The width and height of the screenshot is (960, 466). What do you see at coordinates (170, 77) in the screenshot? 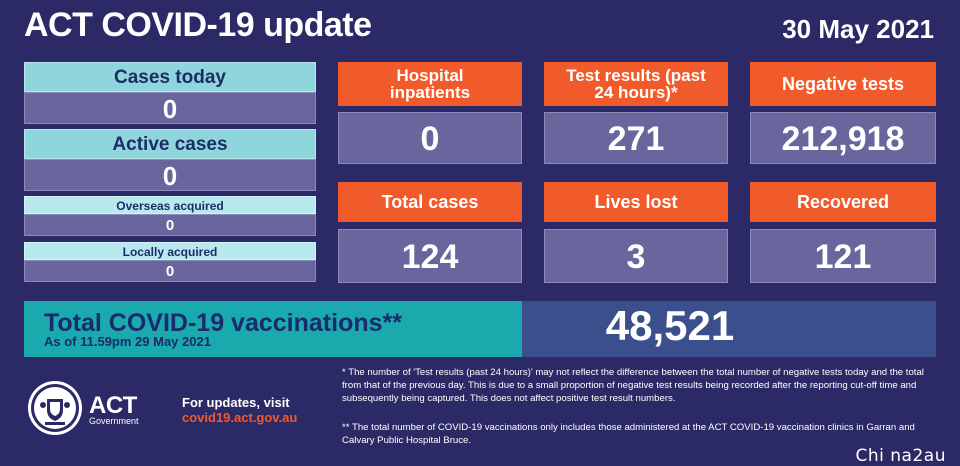
I see `cases-today-label: Cases today` at bounding box center [170, 77].